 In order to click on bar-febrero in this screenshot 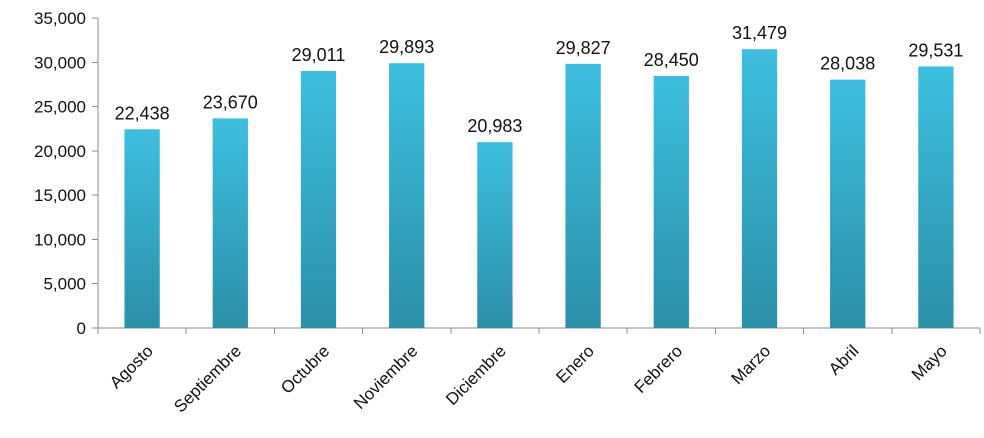, I will do `click(671, 202)`.